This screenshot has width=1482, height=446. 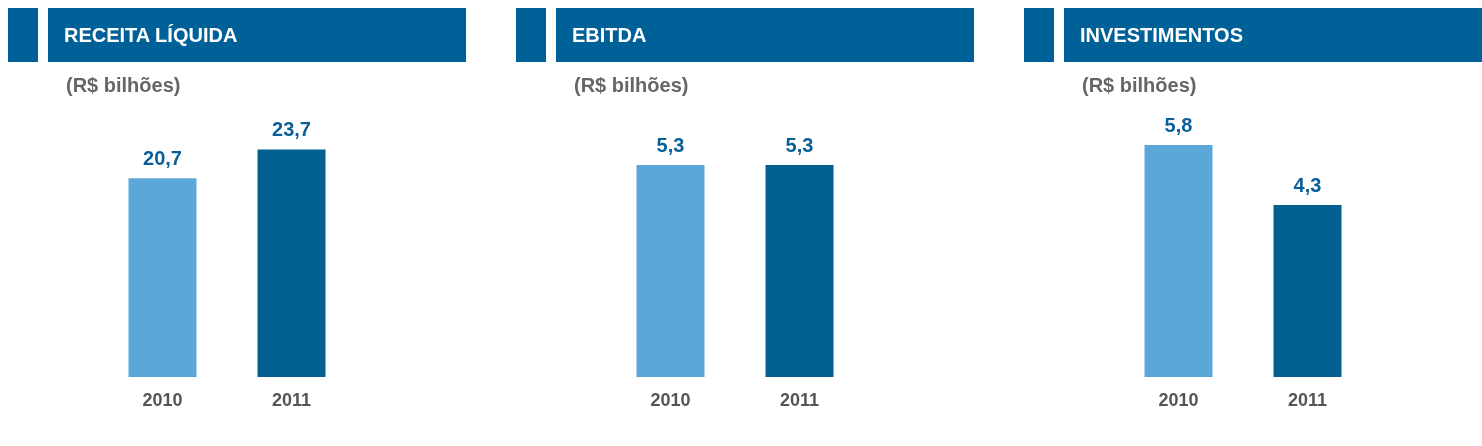 I want to click on chart-title: INVESTIMENTOS, so click(x=1273, y=35).